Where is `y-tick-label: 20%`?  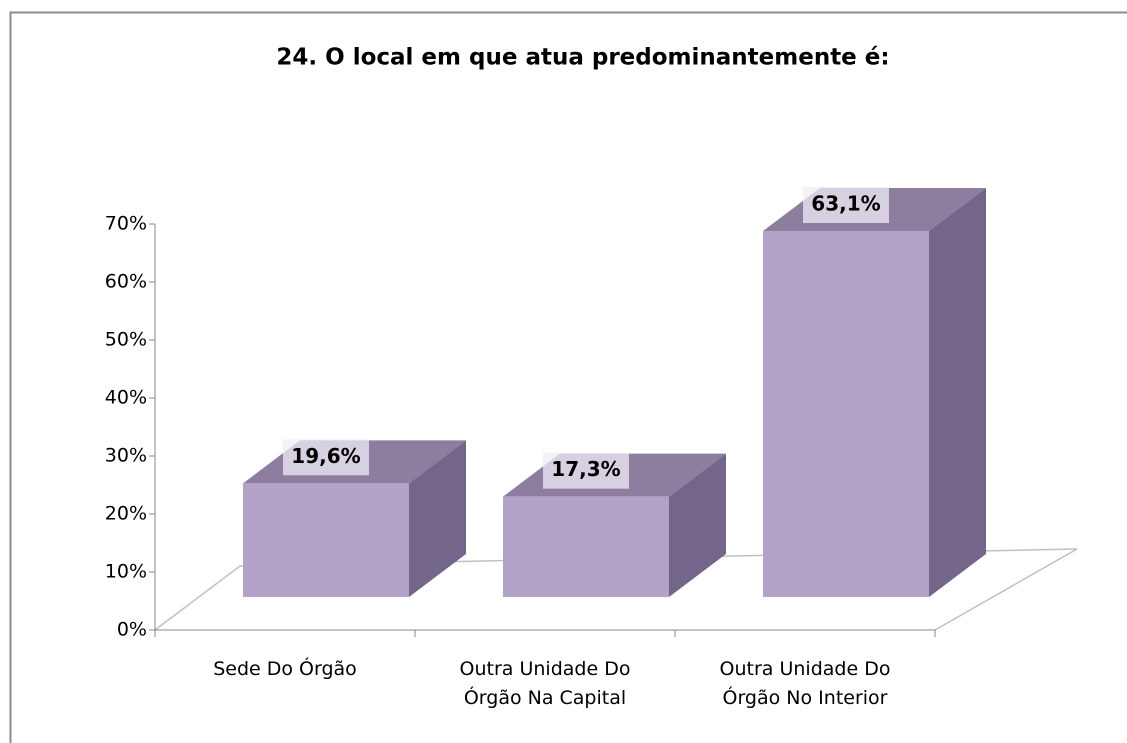
y-tick-label: 20% is located at coordinates (126, 514).